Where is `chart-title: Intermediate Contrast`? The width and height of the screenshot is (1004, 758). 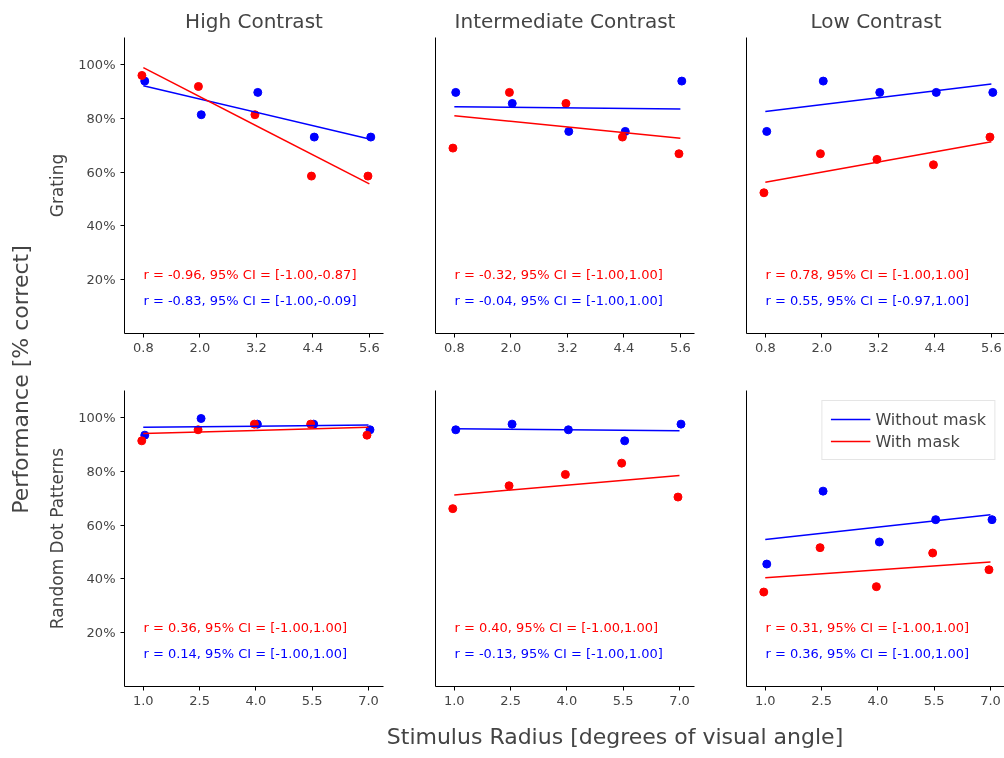
chart-title: Intermediate Contrast is located at coordinates (565, 20).